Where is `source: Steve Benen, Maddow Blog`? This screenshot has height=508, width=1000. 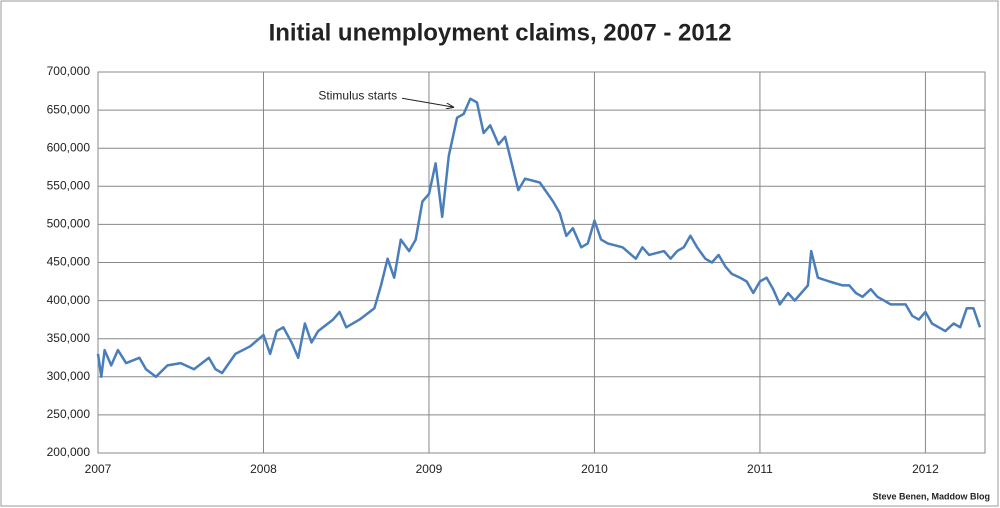 source: Steve Benen, Maddow Blog is located at coordinates (931, 496).